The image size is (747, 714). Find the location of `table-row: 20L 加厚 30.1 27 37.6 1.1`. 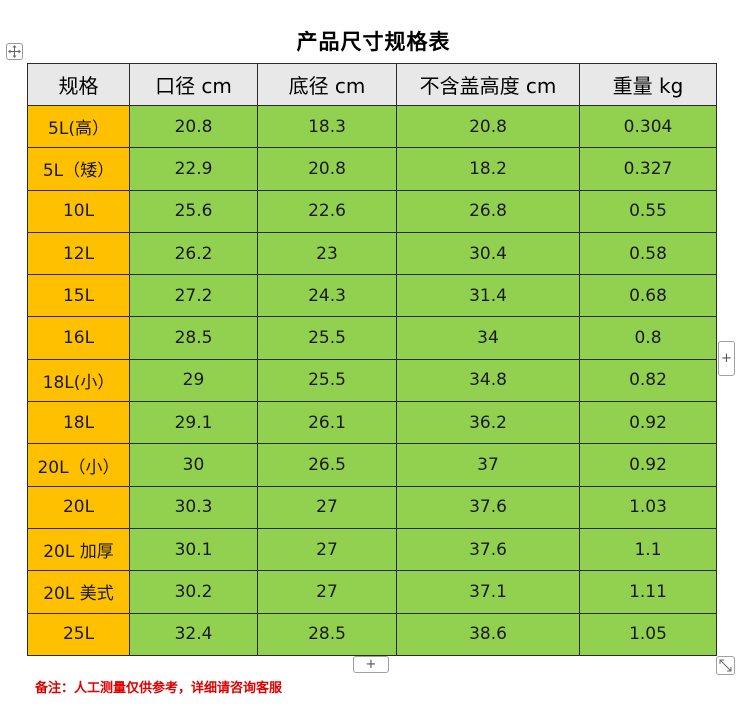

table-row: 20L 加厚 30.1 27 37.6 1.1 is located at coordinates (372, 549).